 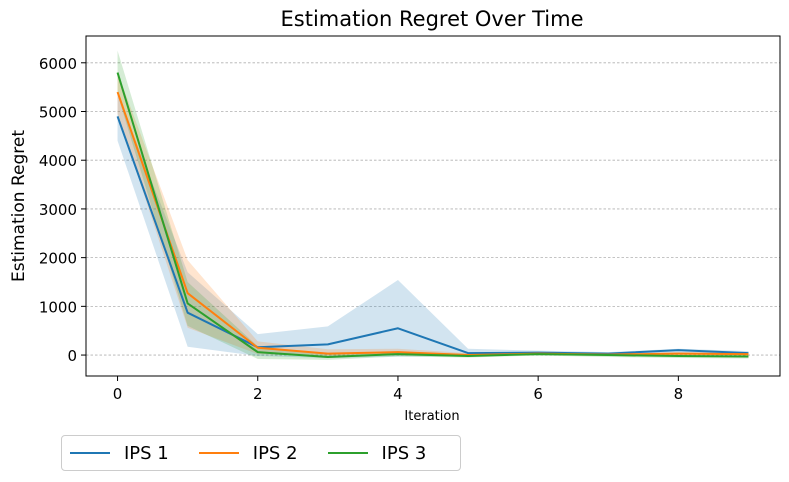 What do you see at coordinates (538, 394) in the screenshot?
I see `x-tick-label: 6` at bounding box center [538, 394].